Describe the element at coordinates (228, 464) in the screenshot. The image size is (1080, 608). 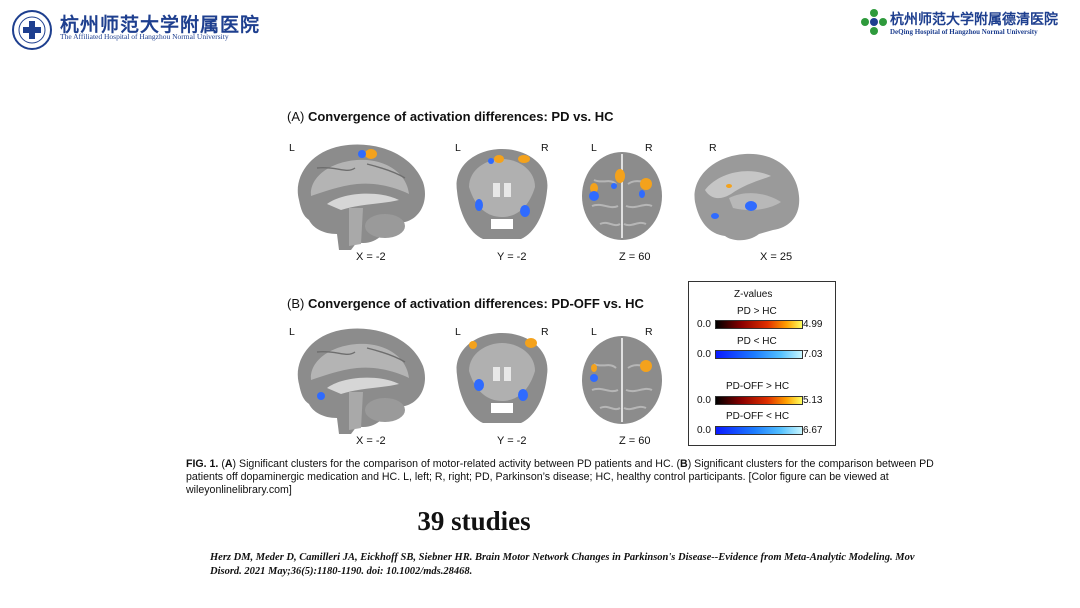
I see `caption-panel-a-ref: A` at that location.